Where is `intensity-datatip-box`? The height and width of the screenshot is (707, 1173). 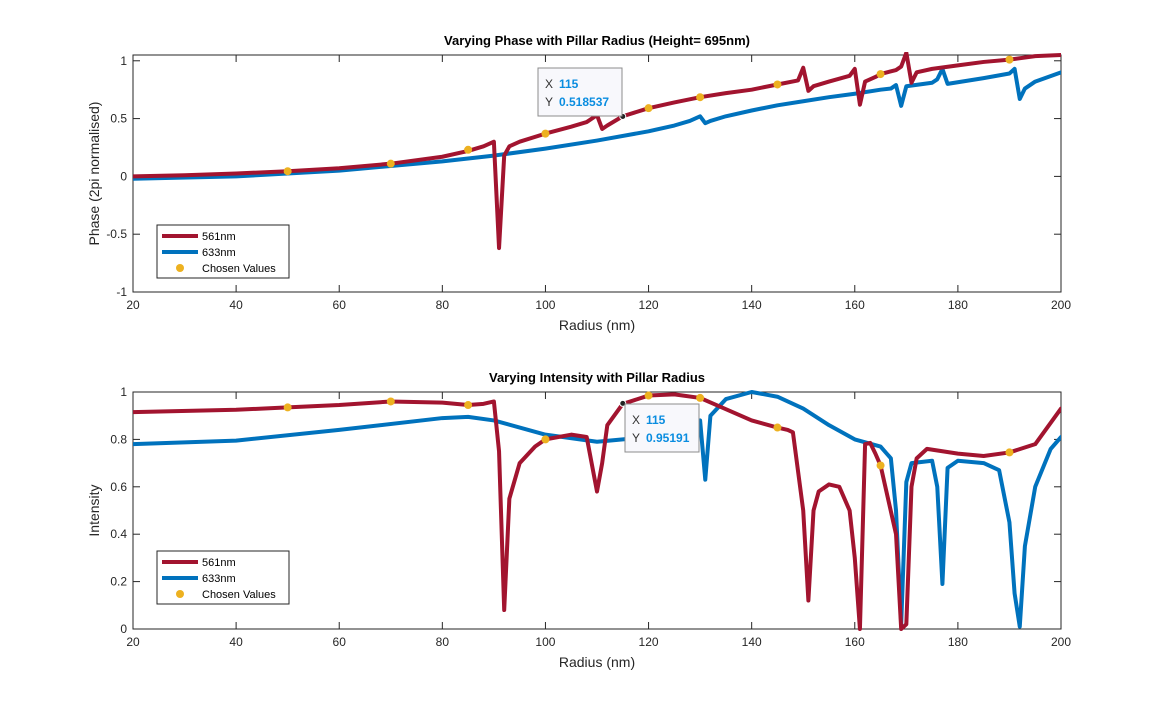
intensity-datatip-box is located at coordinates (662, 428).